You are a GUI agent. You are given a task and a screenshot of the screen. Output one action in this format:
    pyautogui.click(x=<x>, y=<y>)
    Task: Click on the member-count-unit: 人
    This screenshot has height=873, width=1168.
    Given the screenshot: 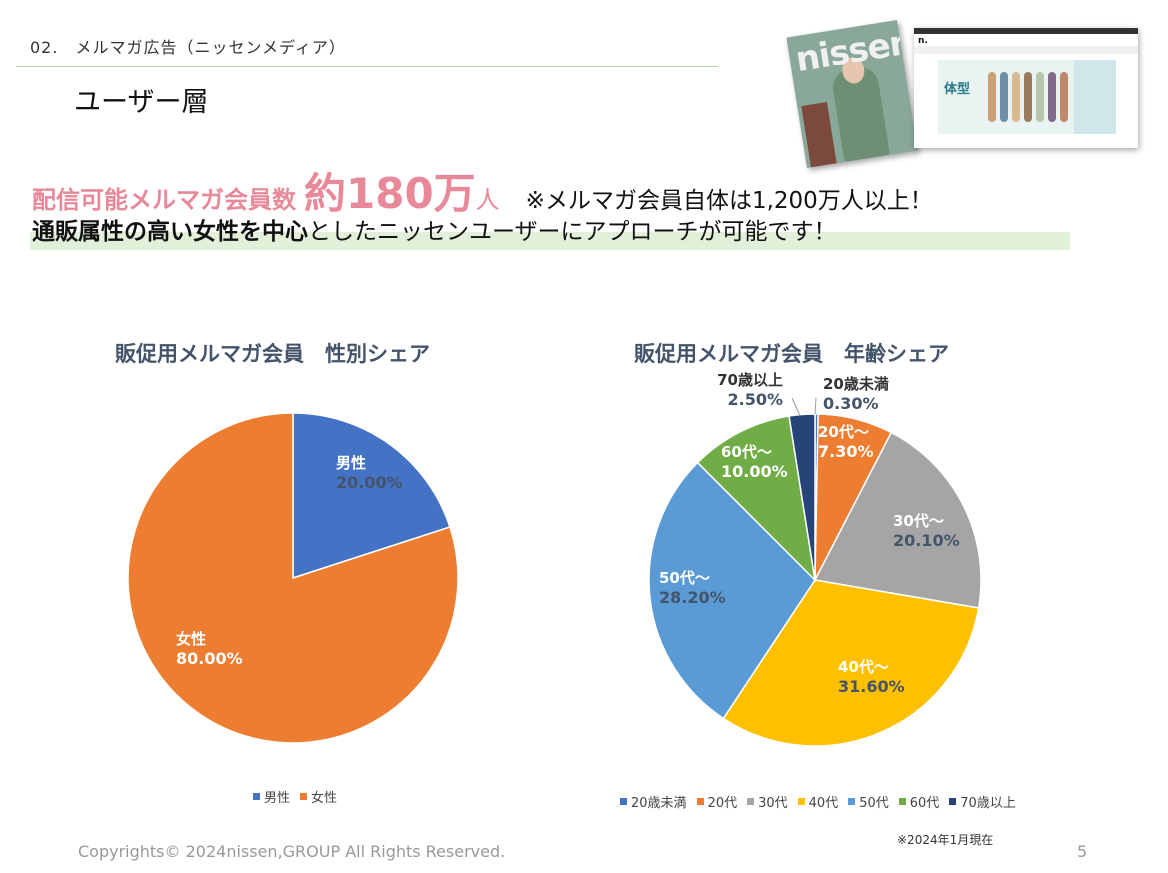 What is the action you would take?
    pyautogui.click(x=487, y=200)
    